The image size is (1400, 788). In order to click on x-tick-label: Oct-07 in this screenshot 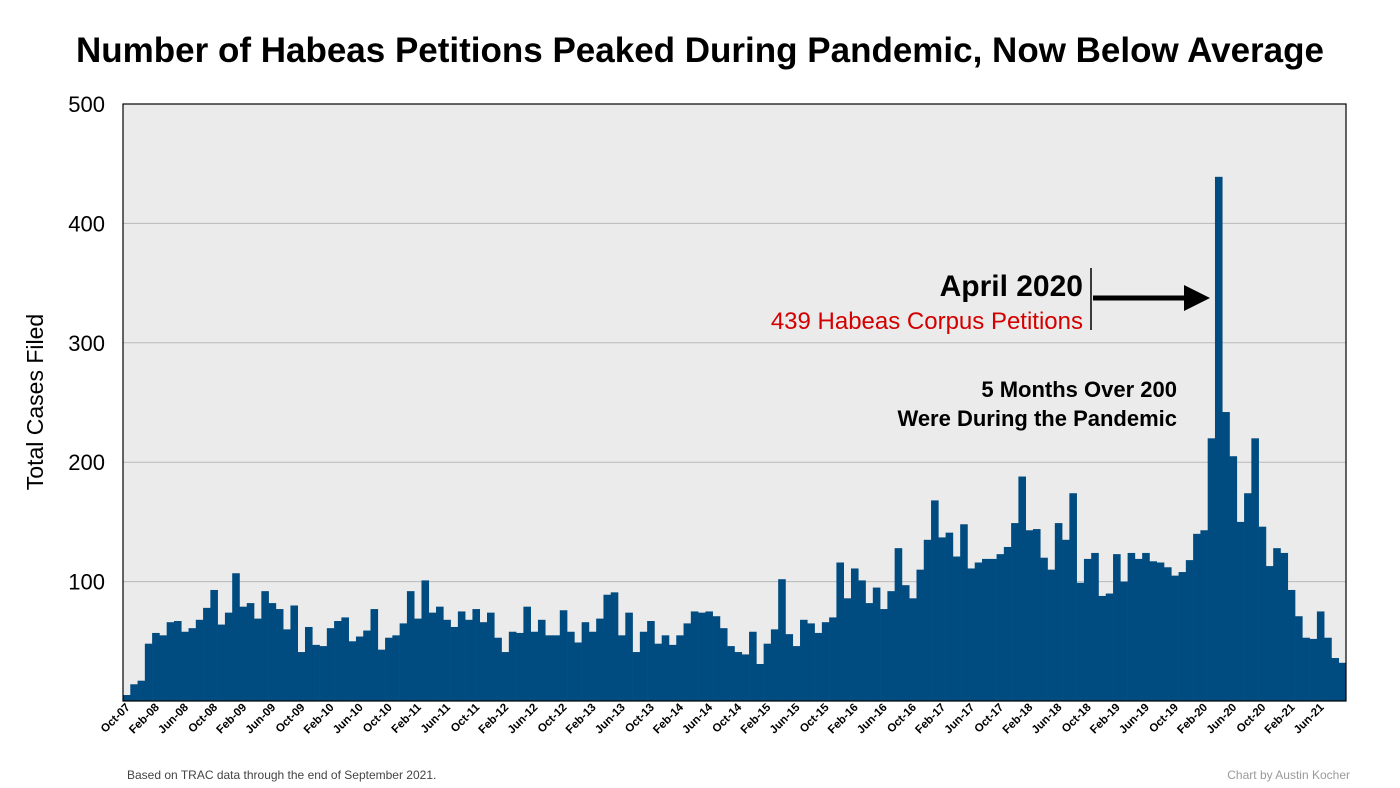, I will do `click(116, 719)`.